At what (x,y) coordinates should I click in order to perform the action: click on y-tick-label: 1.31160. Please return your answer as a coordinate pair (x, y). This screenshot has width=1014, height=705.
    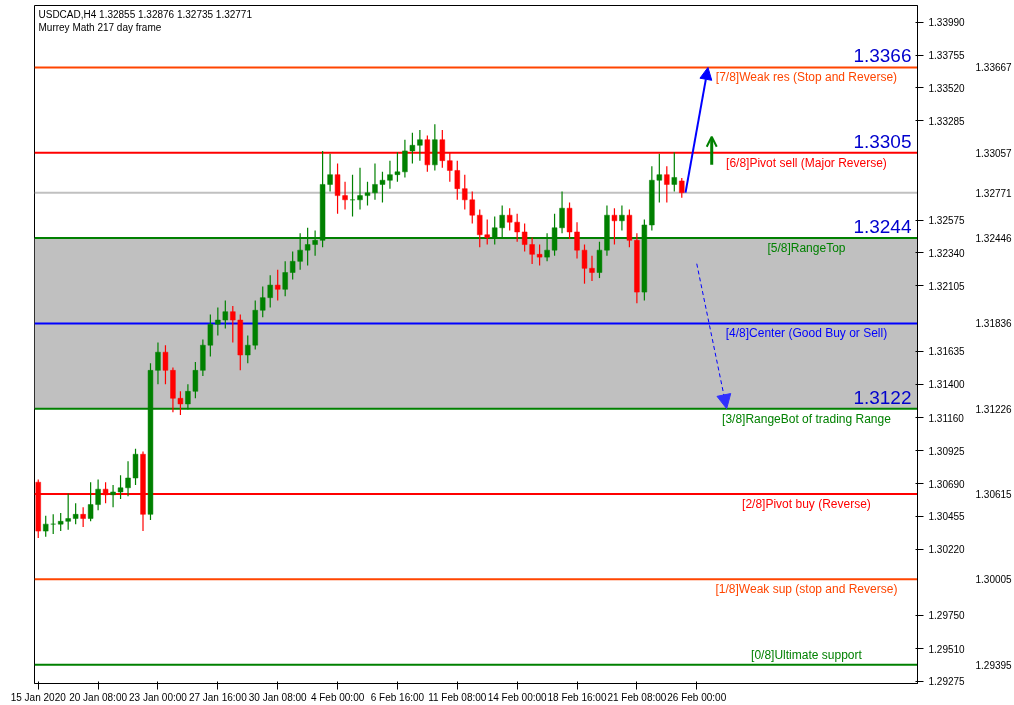
    Looking at the image, I should click on (946, 418).